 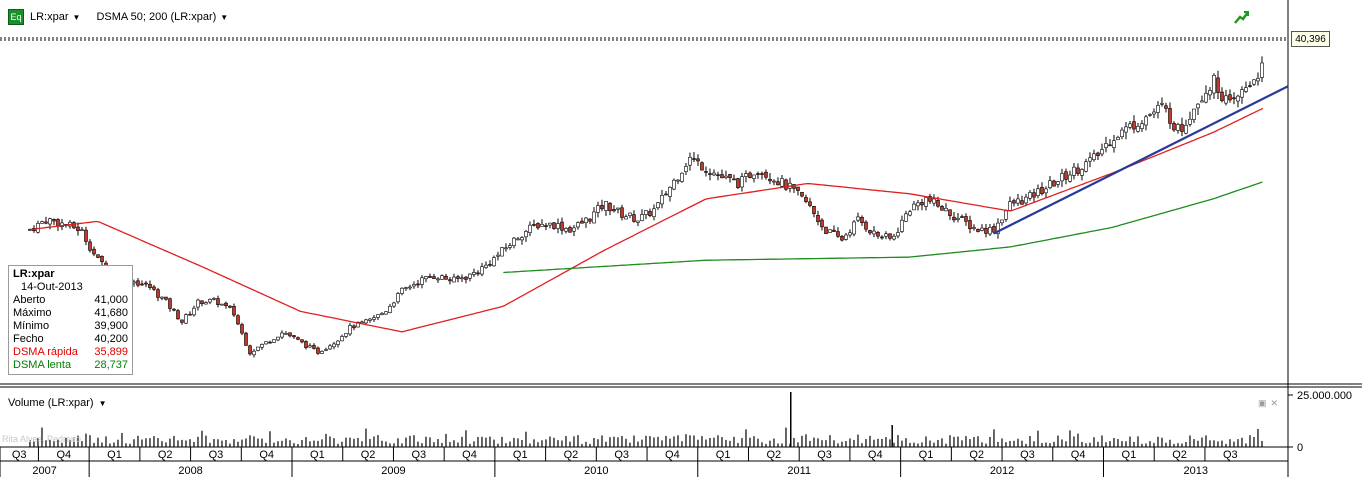 I want to click on info-row-value: 35,899, so click(x=111, y=352).